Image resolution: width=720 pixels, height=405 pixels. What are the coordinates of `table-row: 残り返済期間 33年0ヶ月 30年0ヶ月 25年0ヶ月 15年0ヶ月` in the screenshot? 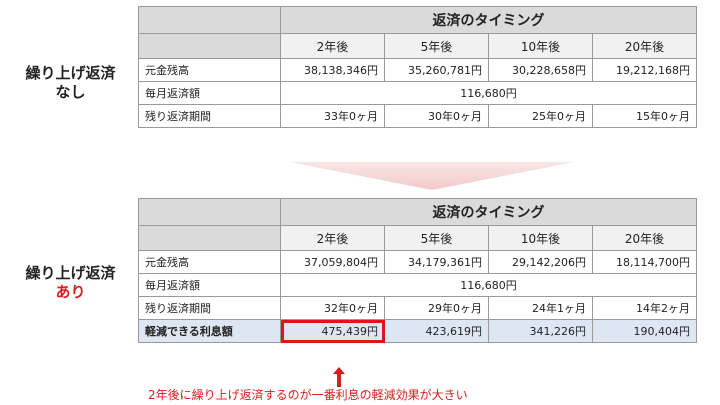 It's located at (417, 116).